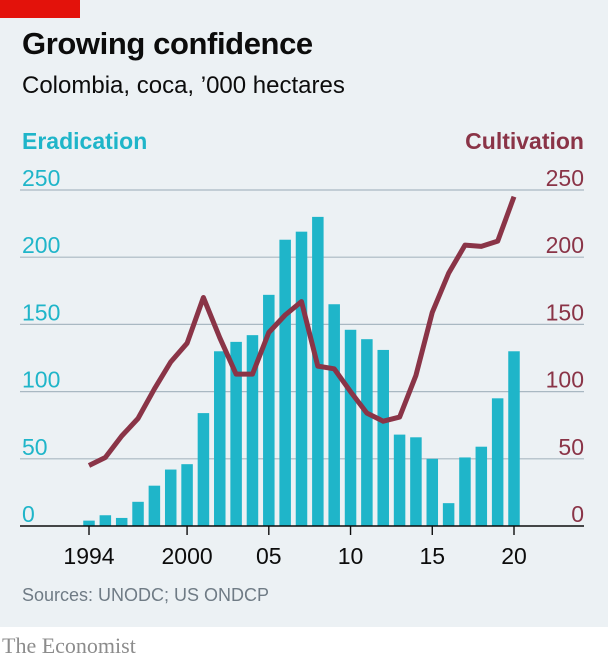  What do you see at coordinates (28, 514) in the screenshot?
I see `left-tick-label-0: 0` at bounding box center [28, 514].